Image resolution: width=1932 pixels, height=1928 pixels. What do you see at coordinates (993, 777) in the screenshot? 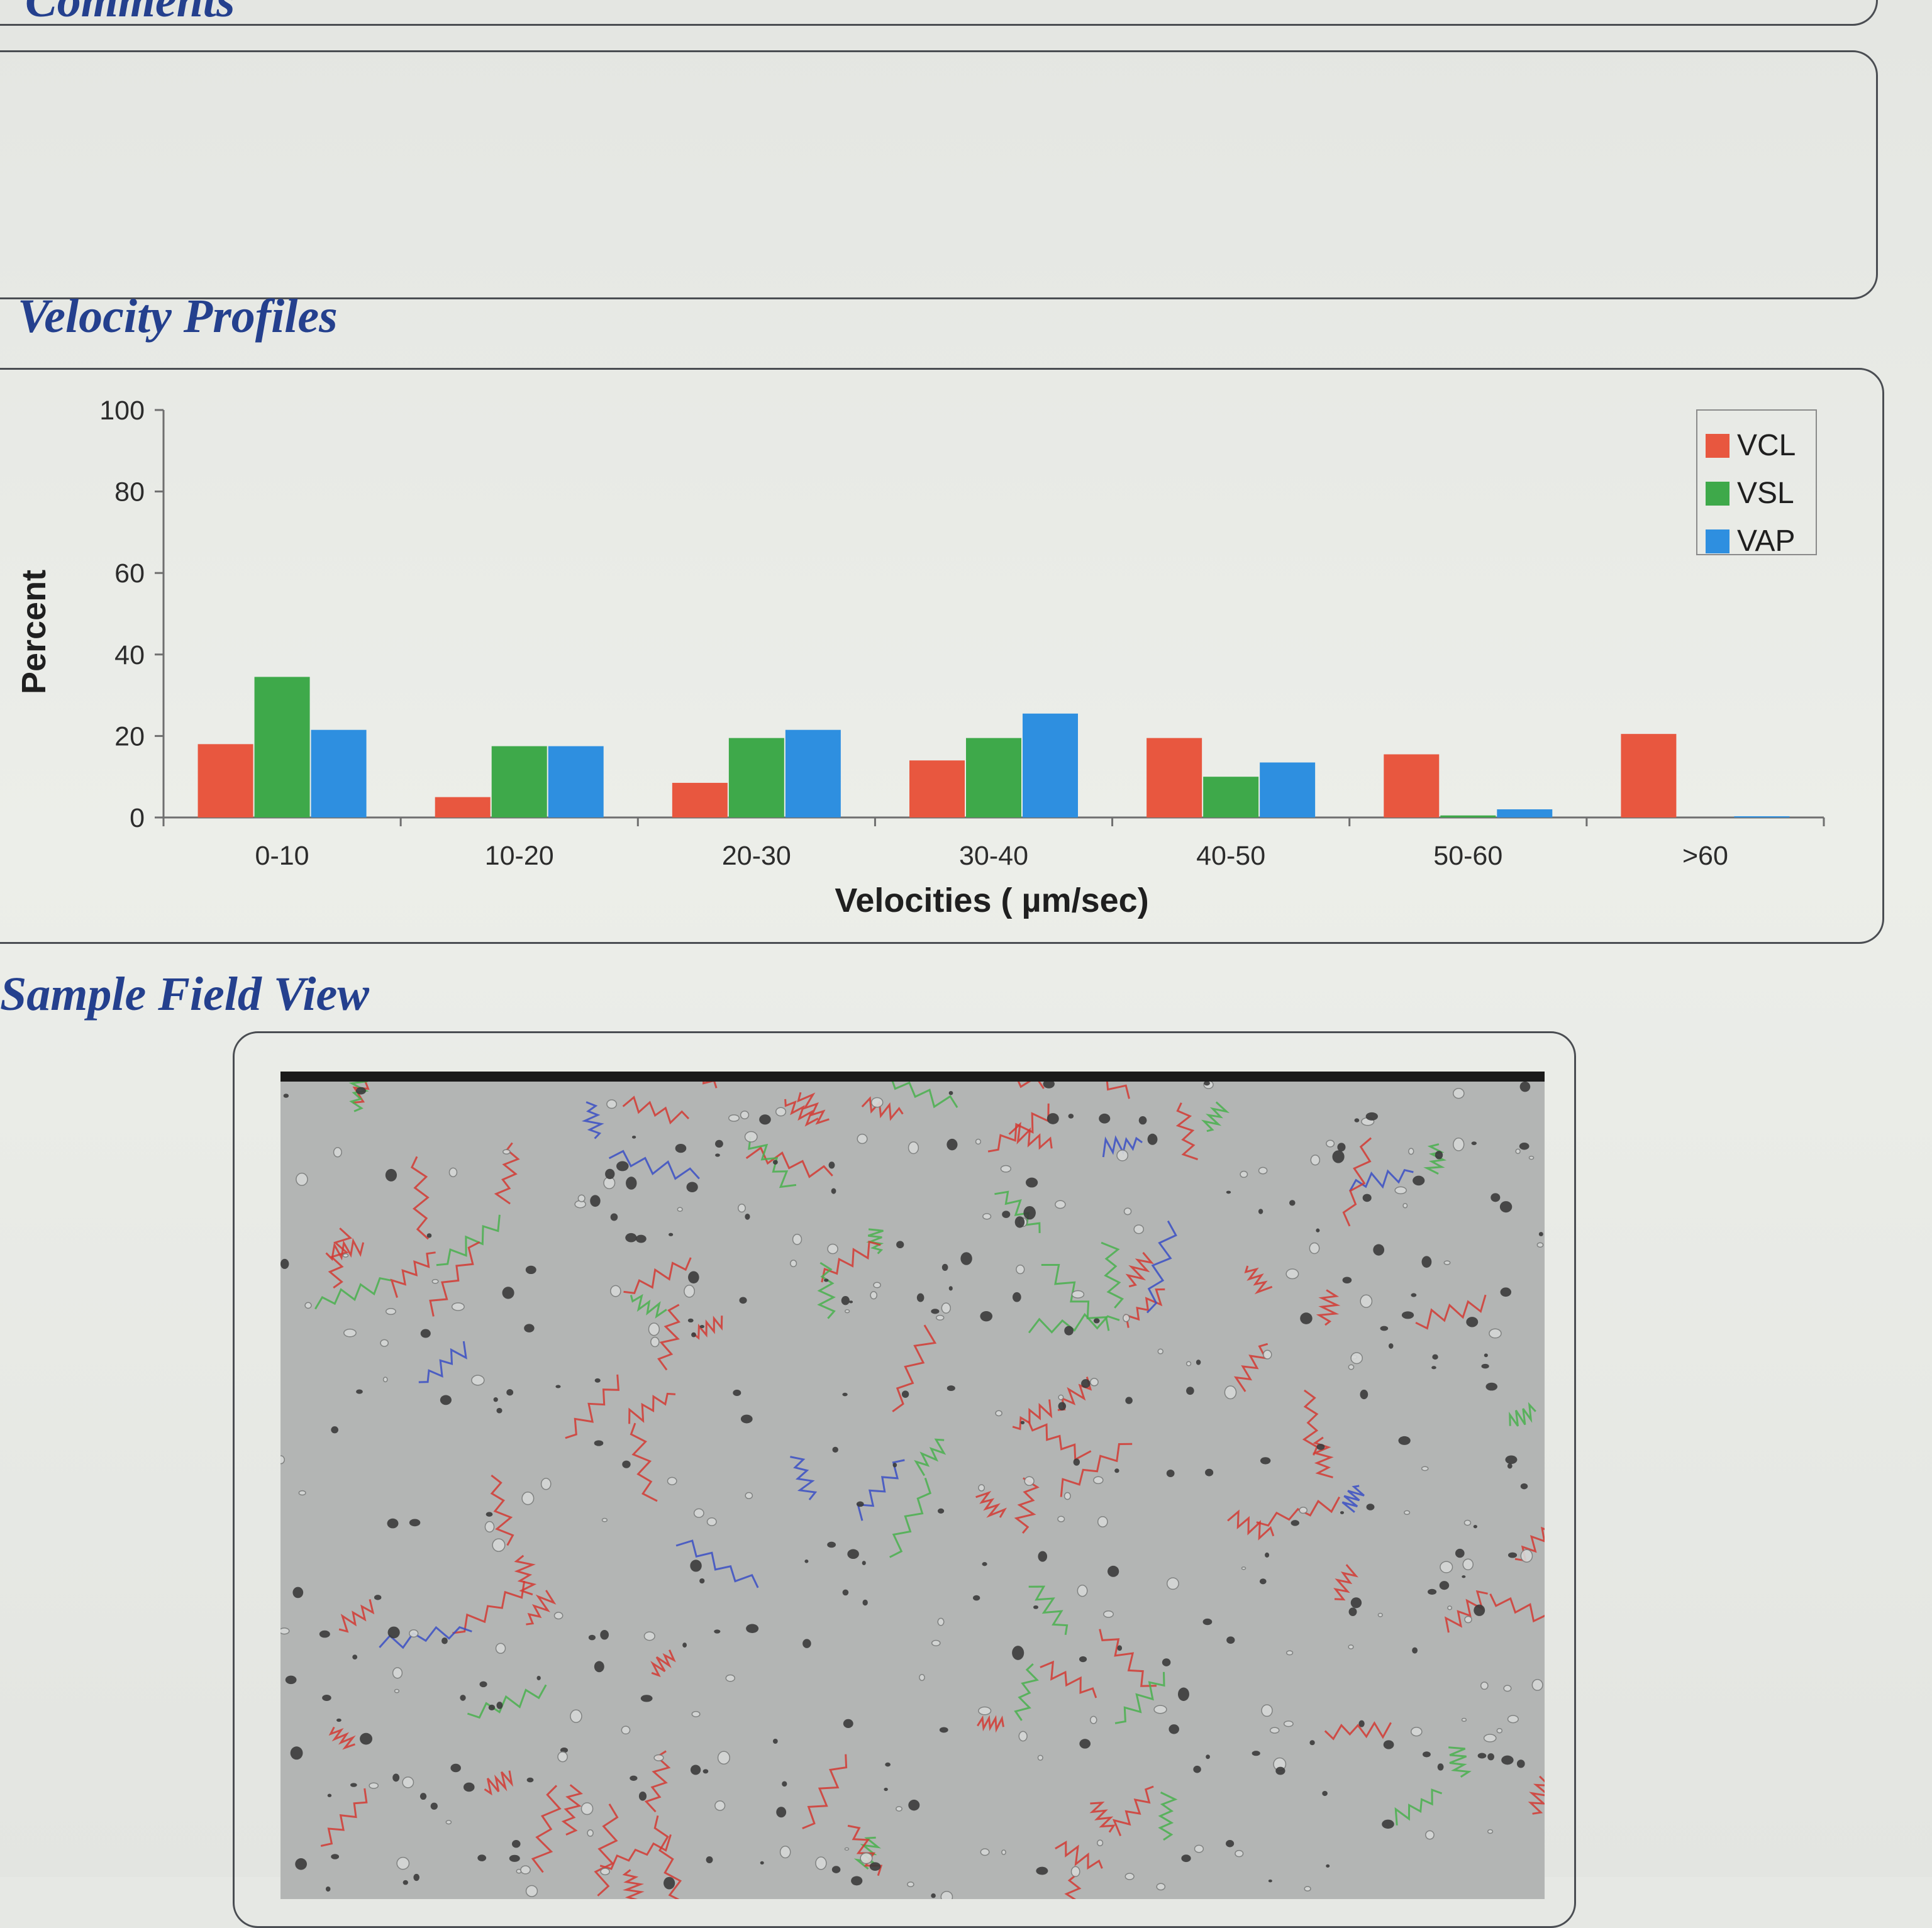
I see `bar-vsl` at bounding box center [993, 777].